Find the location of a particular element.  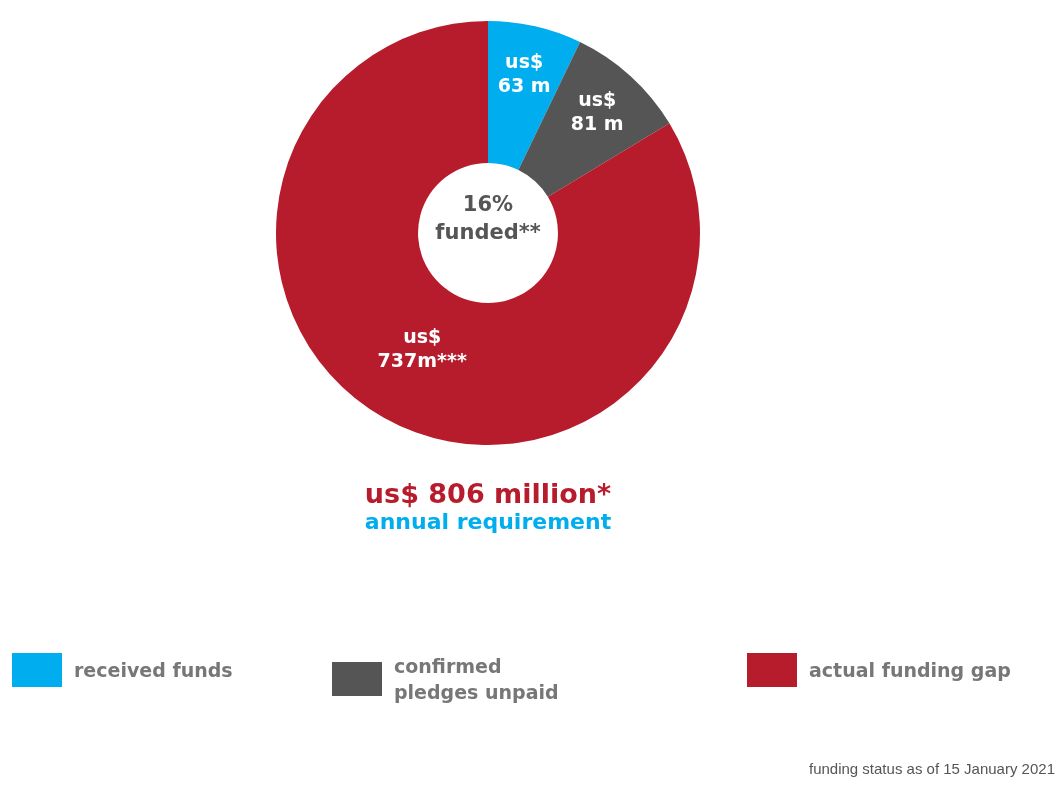

legend-label: confirmed pledges unpaid is located at coordinates (477, 679).